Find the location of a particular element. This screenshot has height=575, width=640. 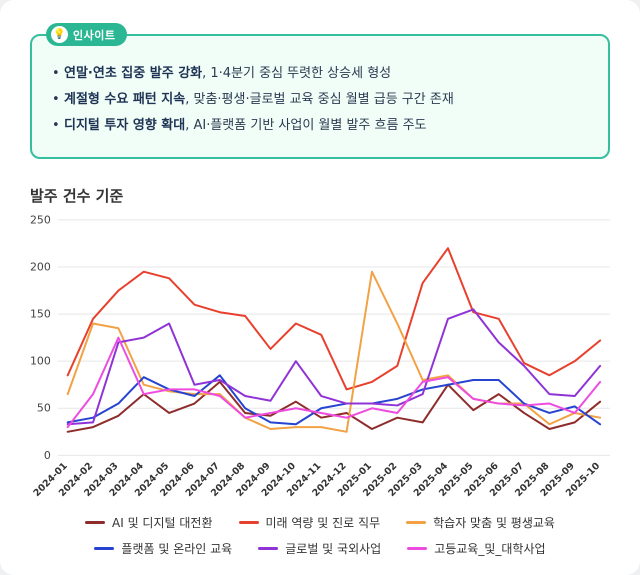

legend-item: 학습자 맞춤 및 평생교육 is located at coordinates (480, 522).